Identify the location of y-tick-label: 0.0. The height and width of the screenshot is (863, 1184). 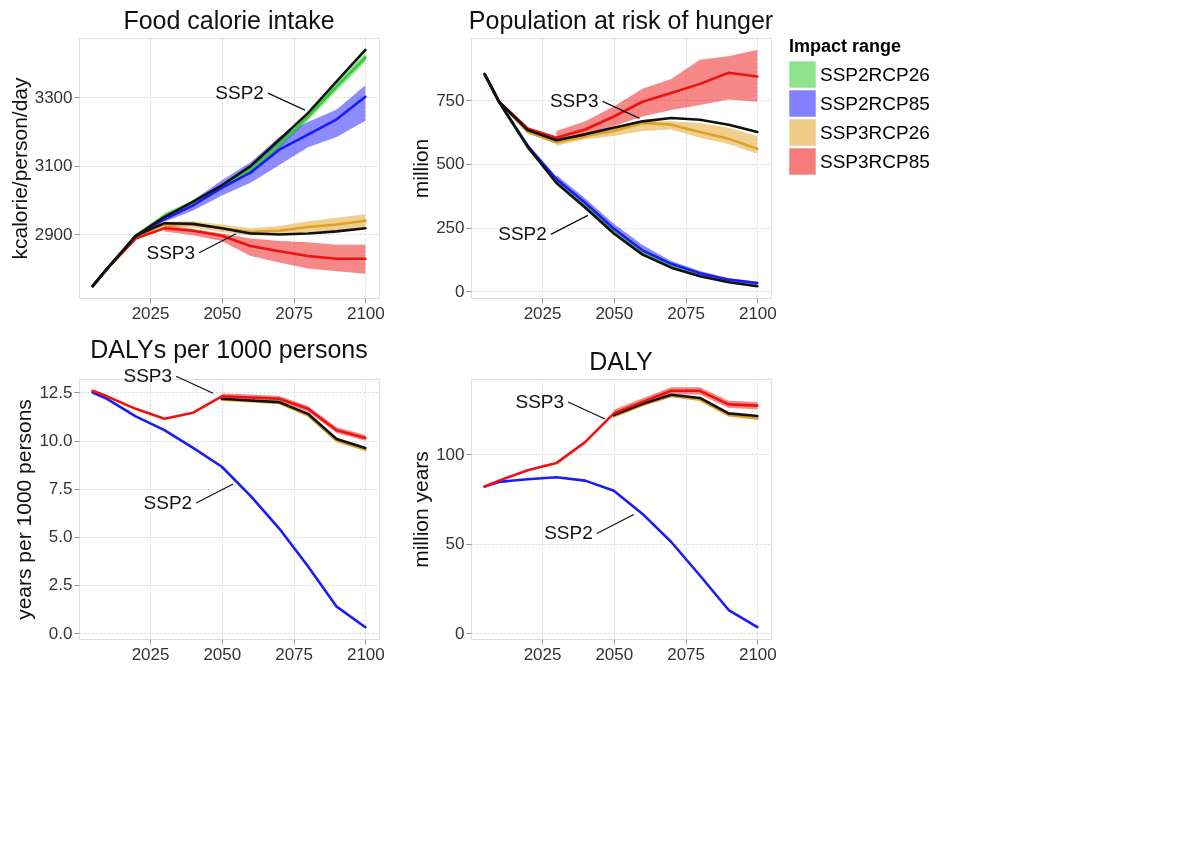
(60, 633).